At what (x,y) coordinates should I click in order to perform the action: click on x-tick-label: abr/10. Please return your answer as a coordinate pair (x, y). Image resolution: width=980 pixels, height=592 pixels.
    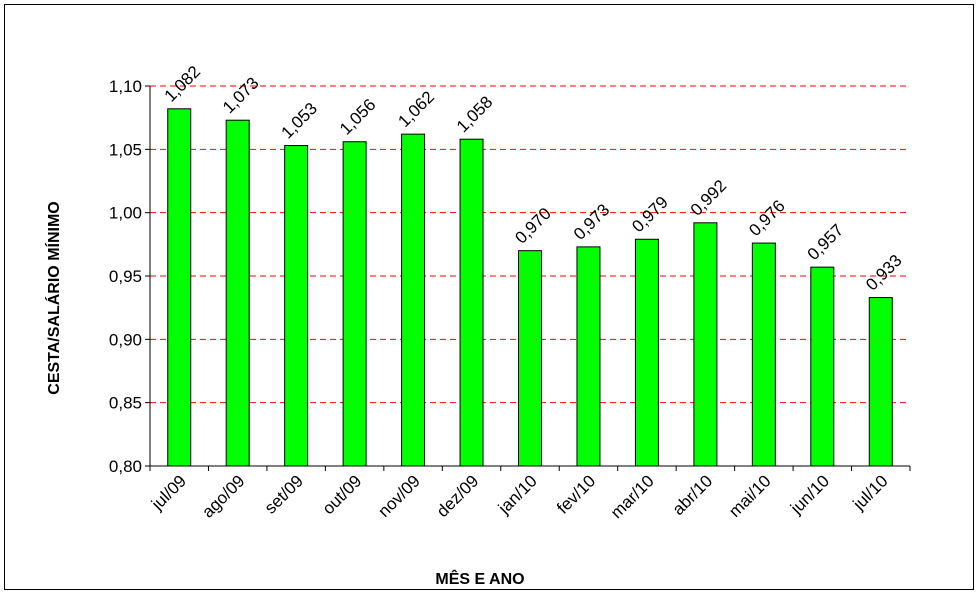
    Looking at the image, I should click on (693, 495).